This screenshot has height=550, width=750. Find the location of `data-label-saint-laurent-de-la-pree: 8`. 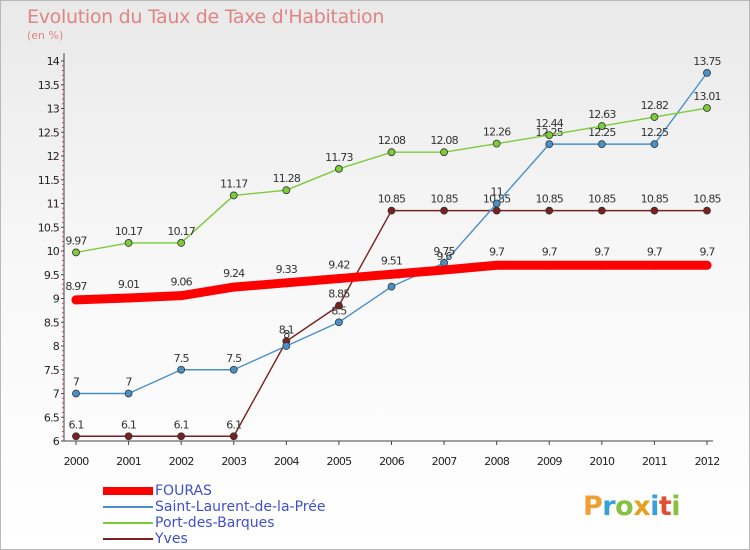

data-label-saint-laurent-de-la-pree: 8 is located at coordinates (286, 334).